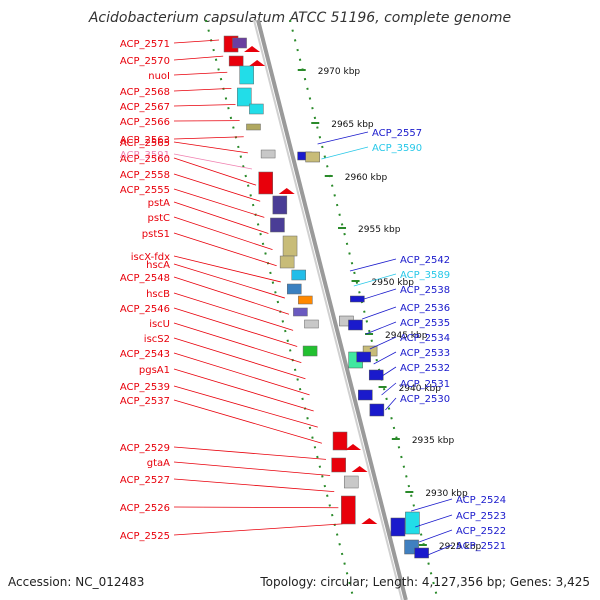 The width and height of the screenshot is (600, 600). What do you see at coordinates (145, 122) in the screenshot?
I see `gene-label-left: ACP_2566` at bounding box center [145, 122].